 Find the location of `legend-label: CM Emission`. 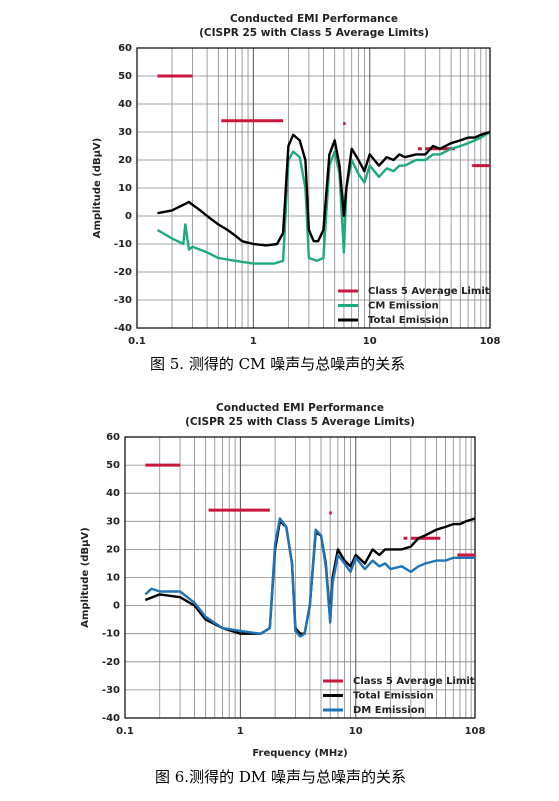

legend-label: CM Emission is located at coordinates (403, 306).